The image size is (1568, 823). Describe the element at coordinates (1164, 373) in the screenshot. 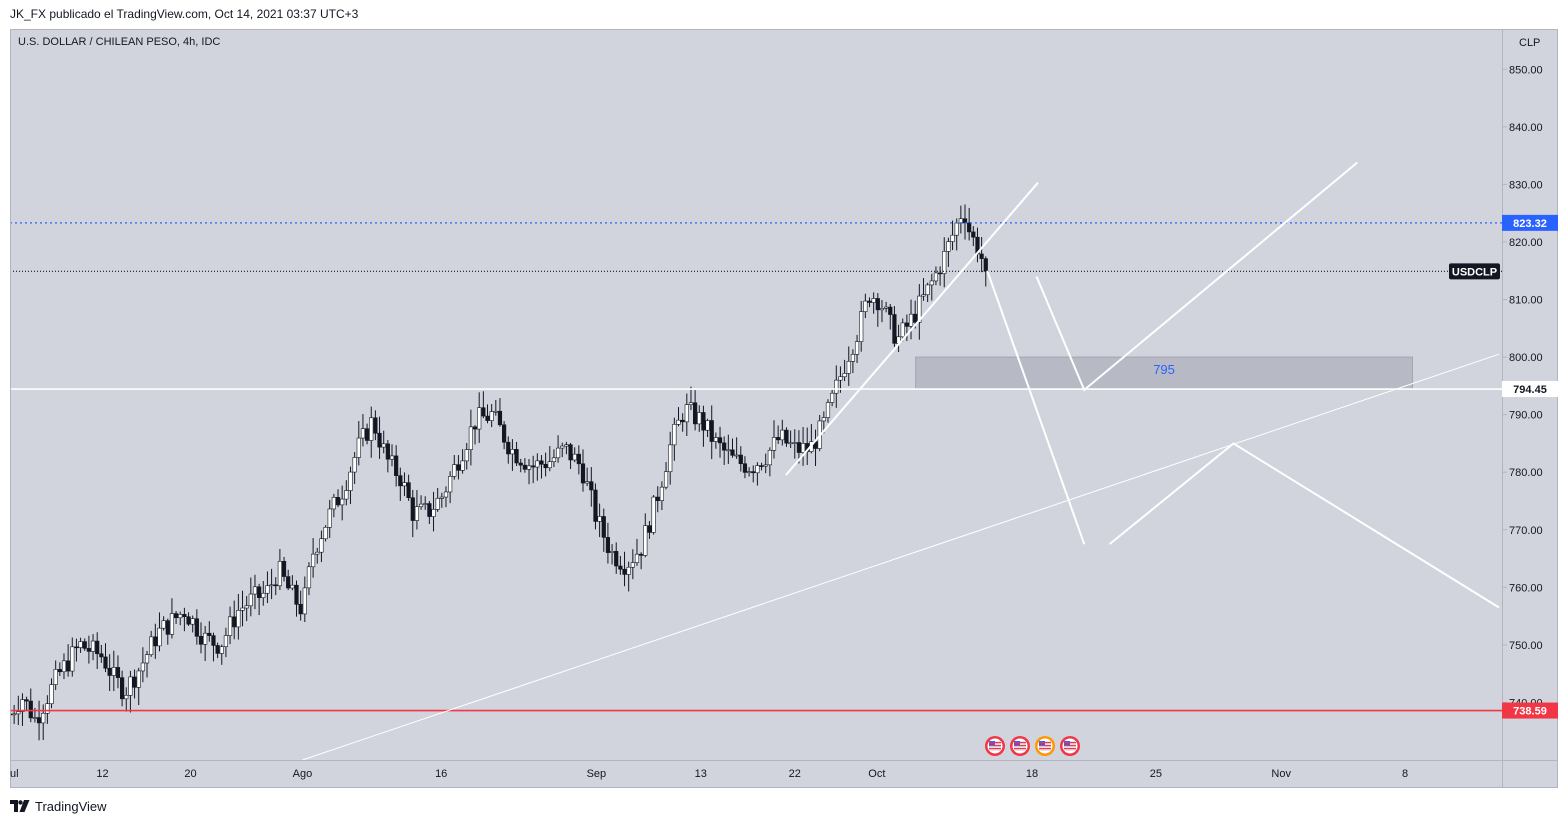

I see `zone-795-box` at that location.